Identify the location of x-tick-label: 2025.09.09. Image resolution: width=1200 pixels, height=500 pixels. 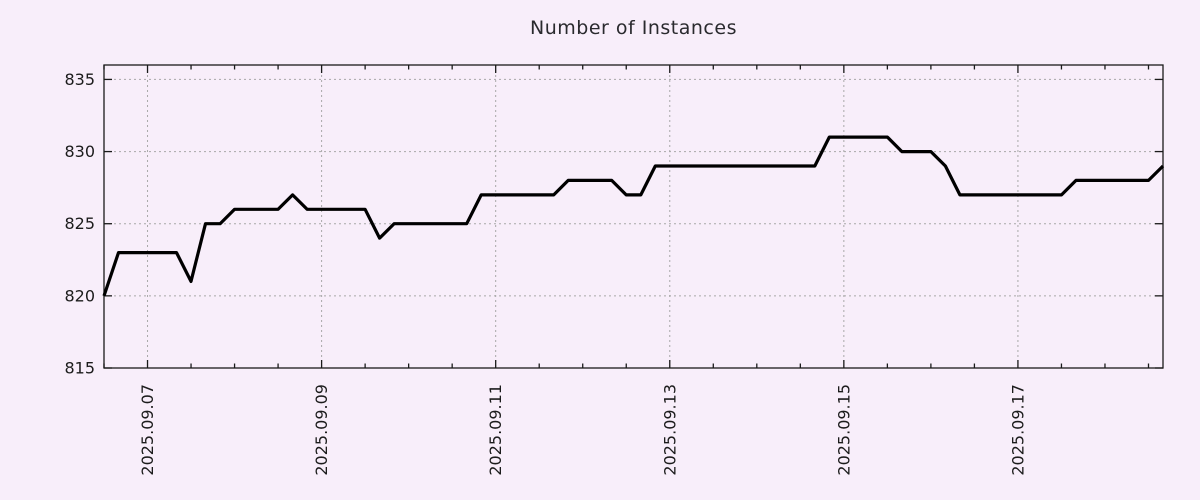
(321, 430).